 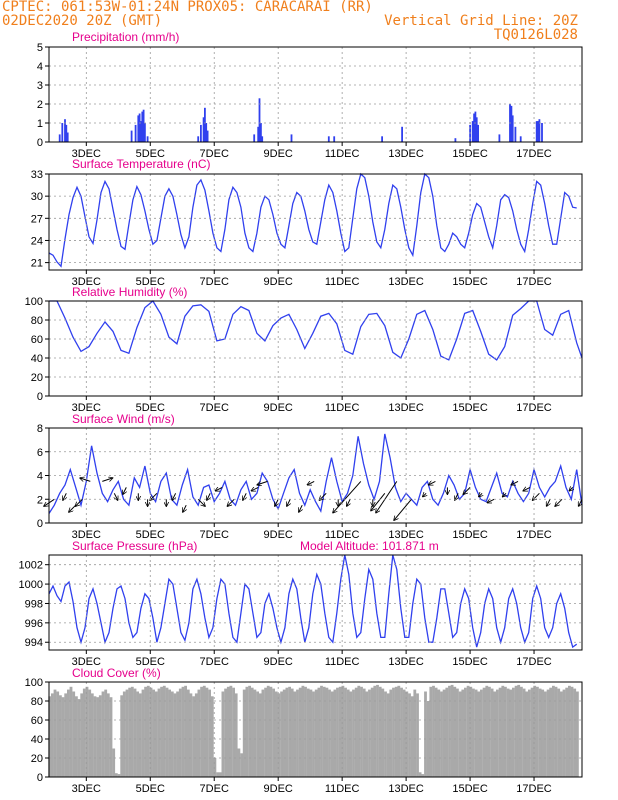 What do you see at coordinates (125, 37) in the screenshot?
I see `precip-panel-title: Precipitation (mm/h)` at bounding box center [125, 37].